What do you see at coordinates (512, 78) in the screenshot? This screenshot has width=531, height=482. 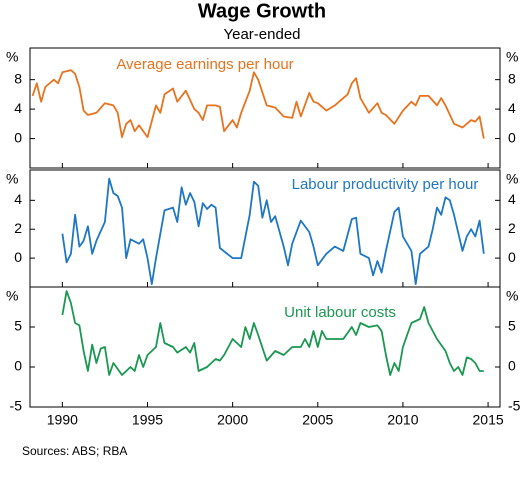 I see `y2-tick-label: 8` at bounding box center [512, 78].